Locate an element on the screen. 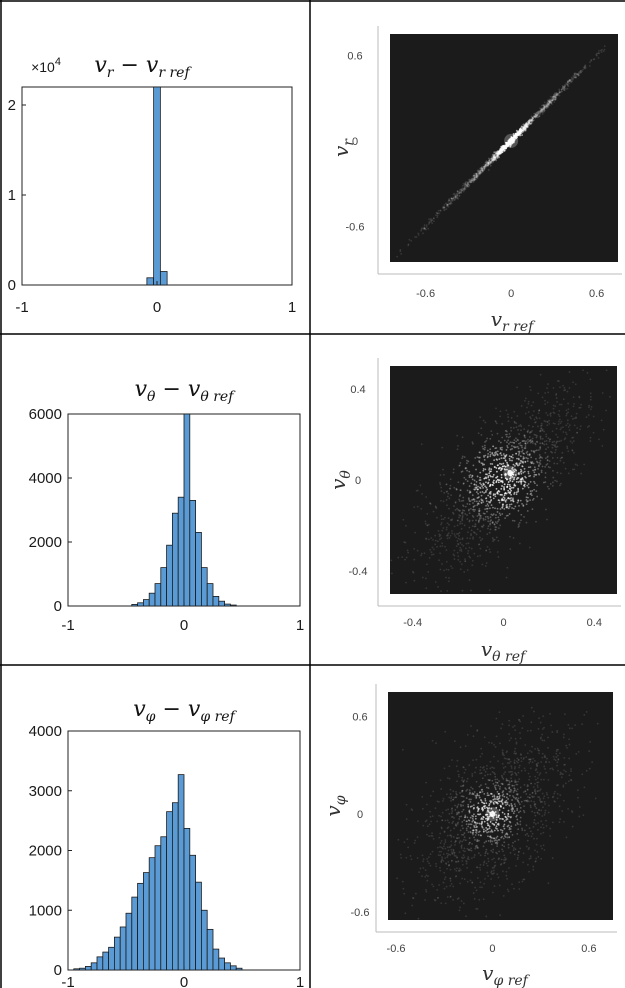 Image resolution: width=625 pixels, height=988 pixels. y-axis-label: vr is located at coordinates (343, 147).